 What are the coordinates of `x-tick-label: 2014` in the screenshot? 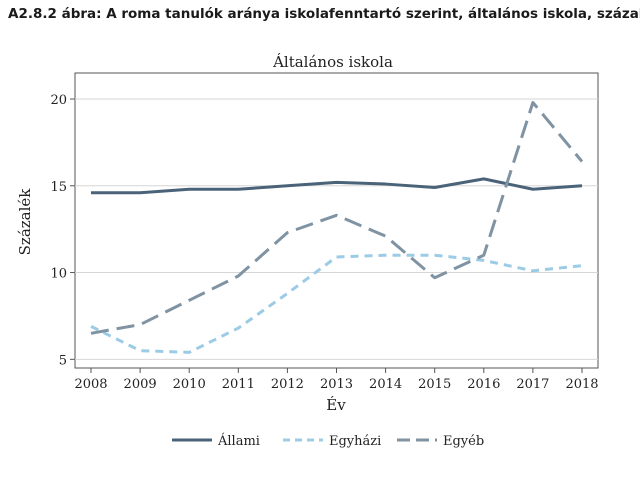 It's located at (385, 384).